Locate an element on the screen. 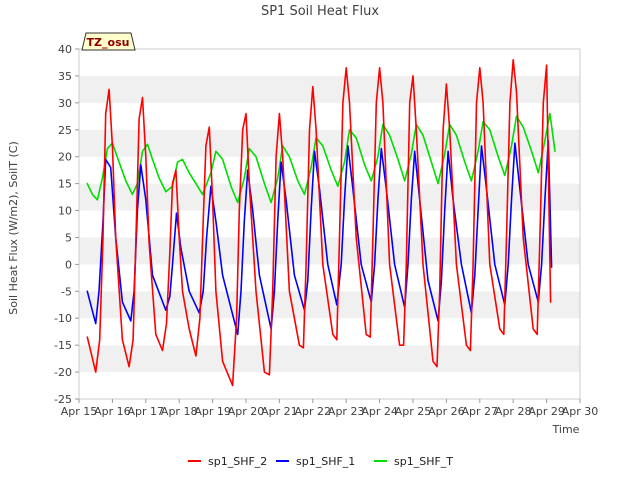 This screenshot has width=640, height=480. y-tick-label: 40 is located at coordinates (65, 49).